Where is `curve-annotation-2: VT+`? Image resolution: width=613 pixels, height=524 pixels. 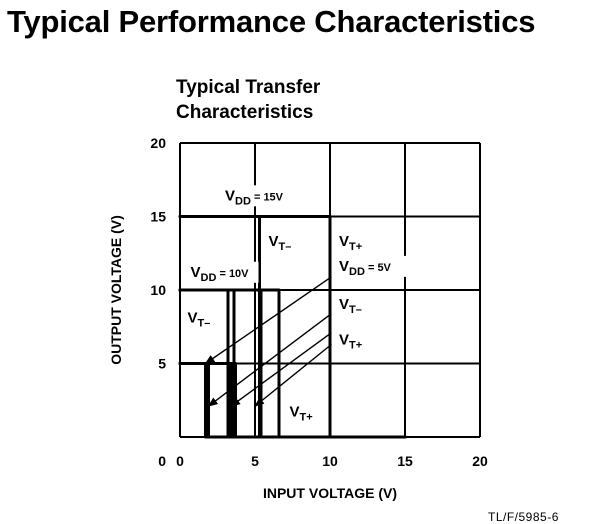 curve-annotation-2: VT+ is located at coordinates (350, 243).